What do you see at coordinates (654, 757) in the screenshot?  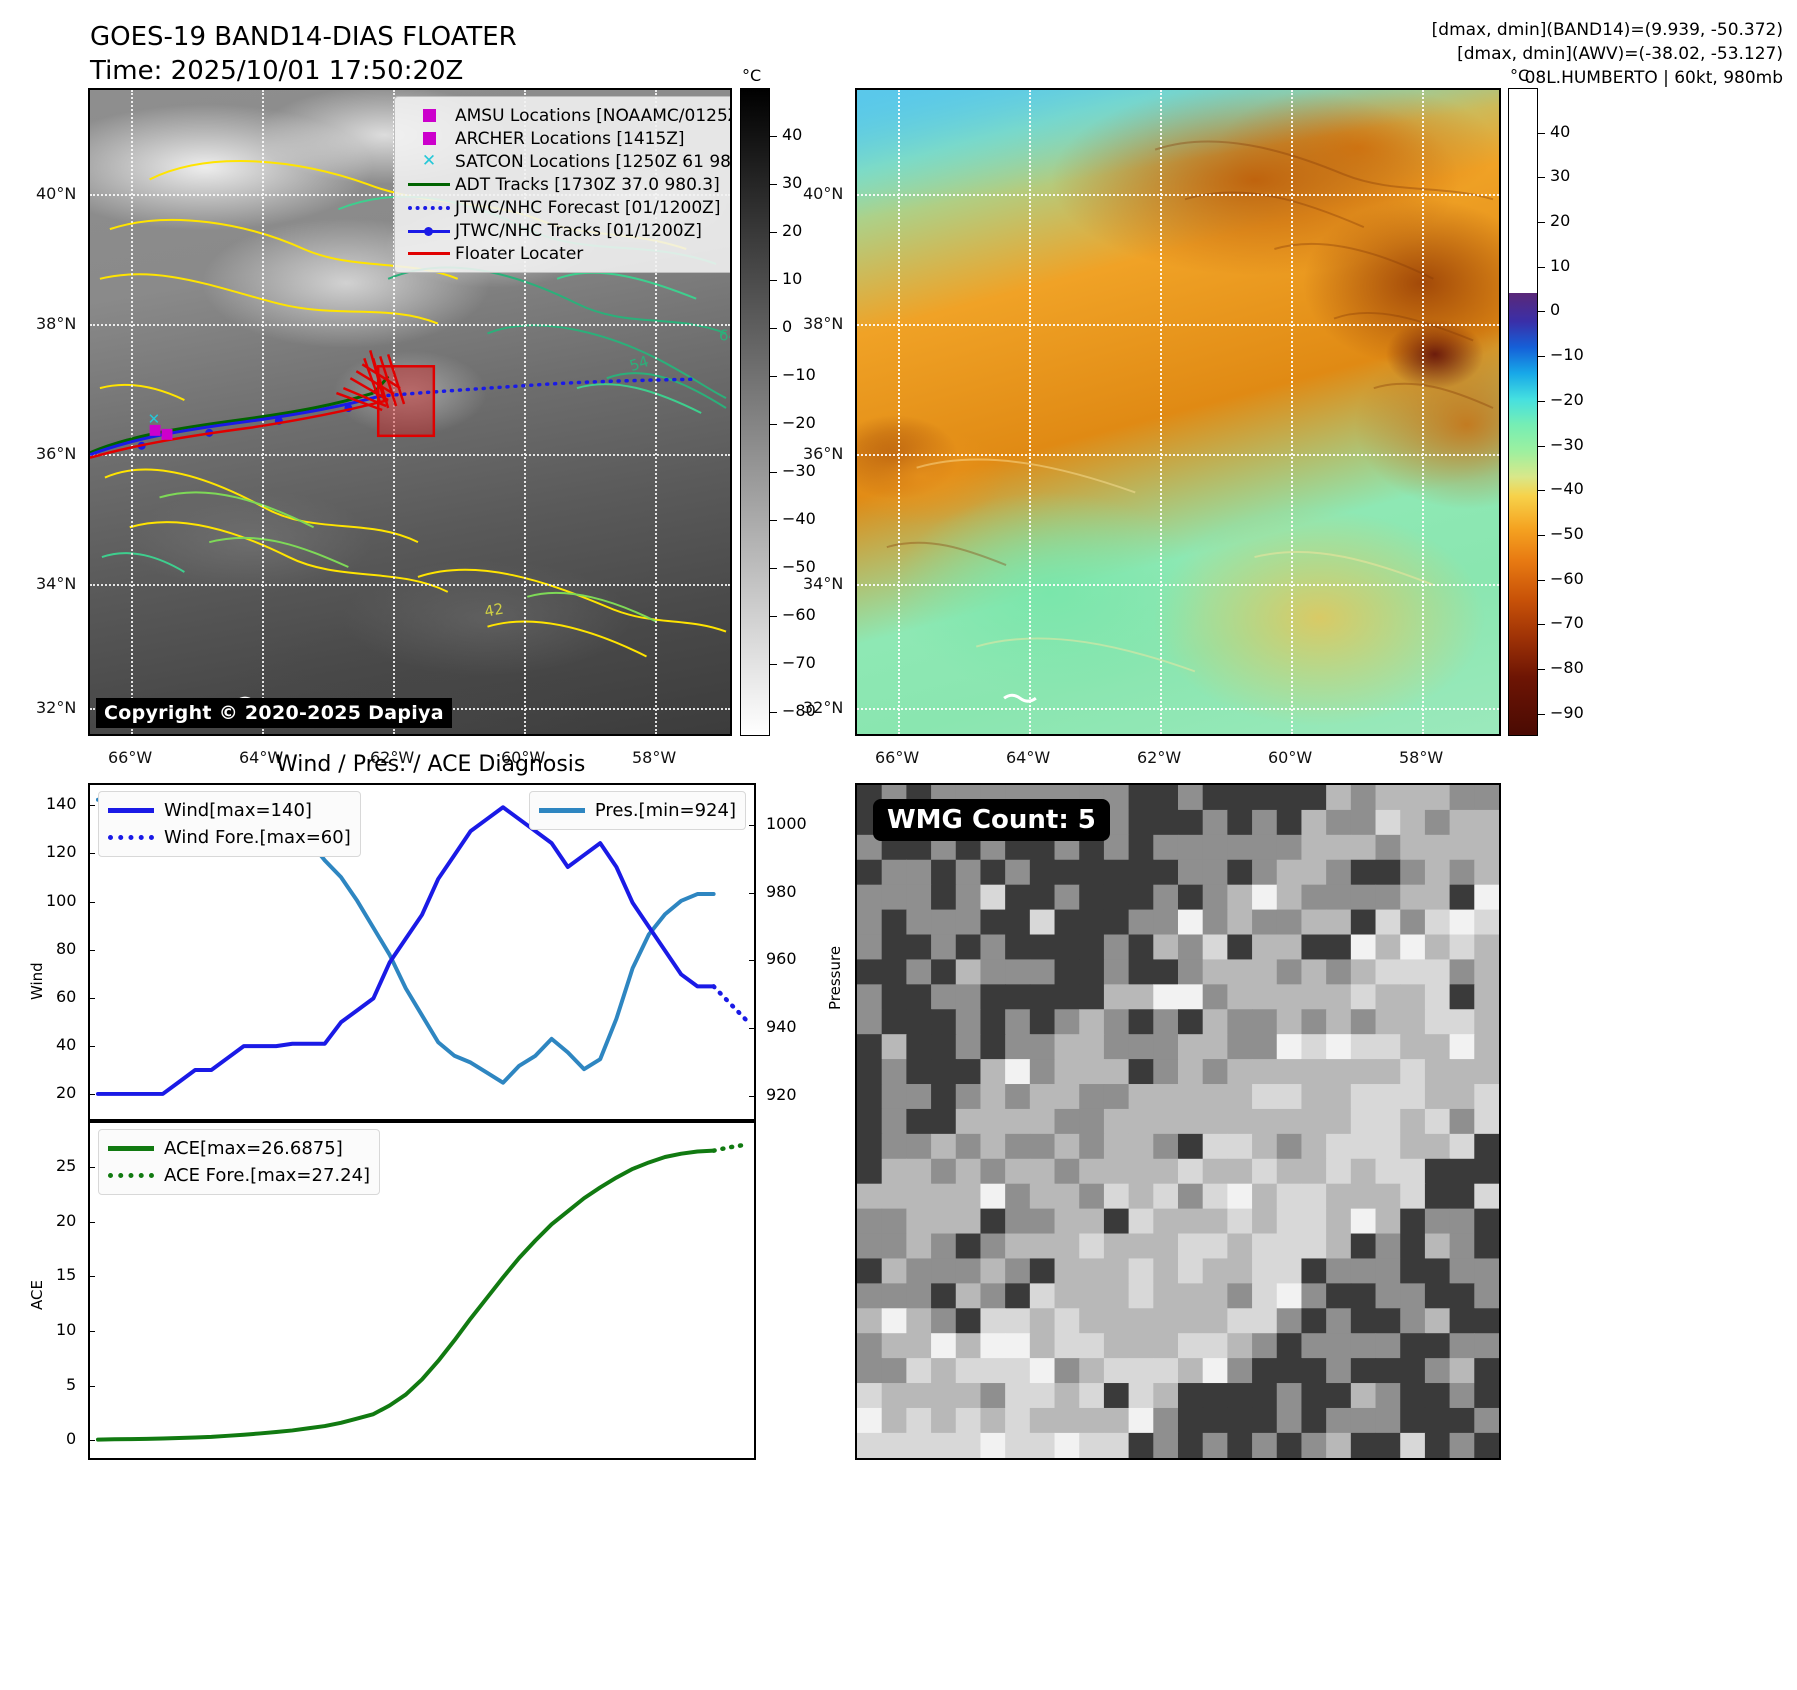 I see `p1-lon-tick: 58°W` at bounding box center [654, 757].